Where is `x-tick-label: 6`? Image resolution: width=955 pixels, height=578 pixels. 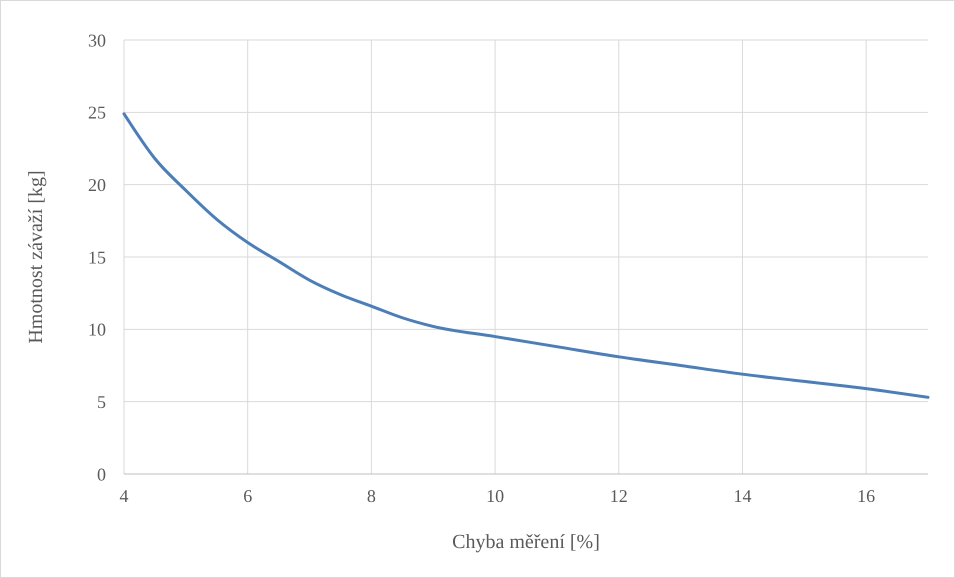
x-tick-label: 6 is located at coordinates (247, 496).